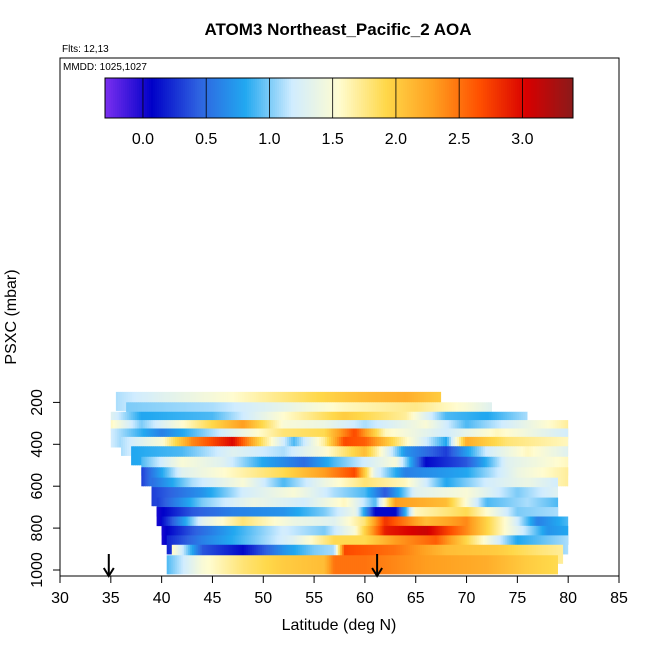  I want to click on heatmap-row, so click(367, 554).